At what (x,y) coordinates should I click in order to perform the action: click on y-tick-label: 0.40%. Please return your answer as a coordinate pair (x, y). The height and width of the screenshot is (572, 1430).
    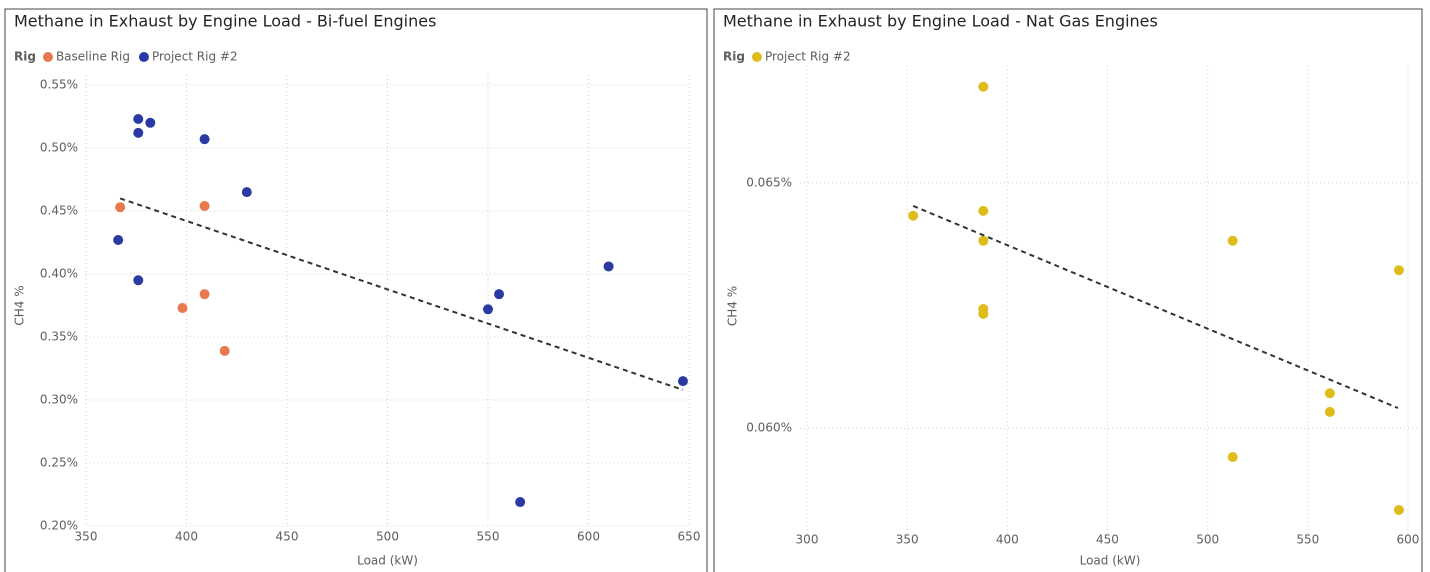
    Looking at the image, I should click on (59, 274).